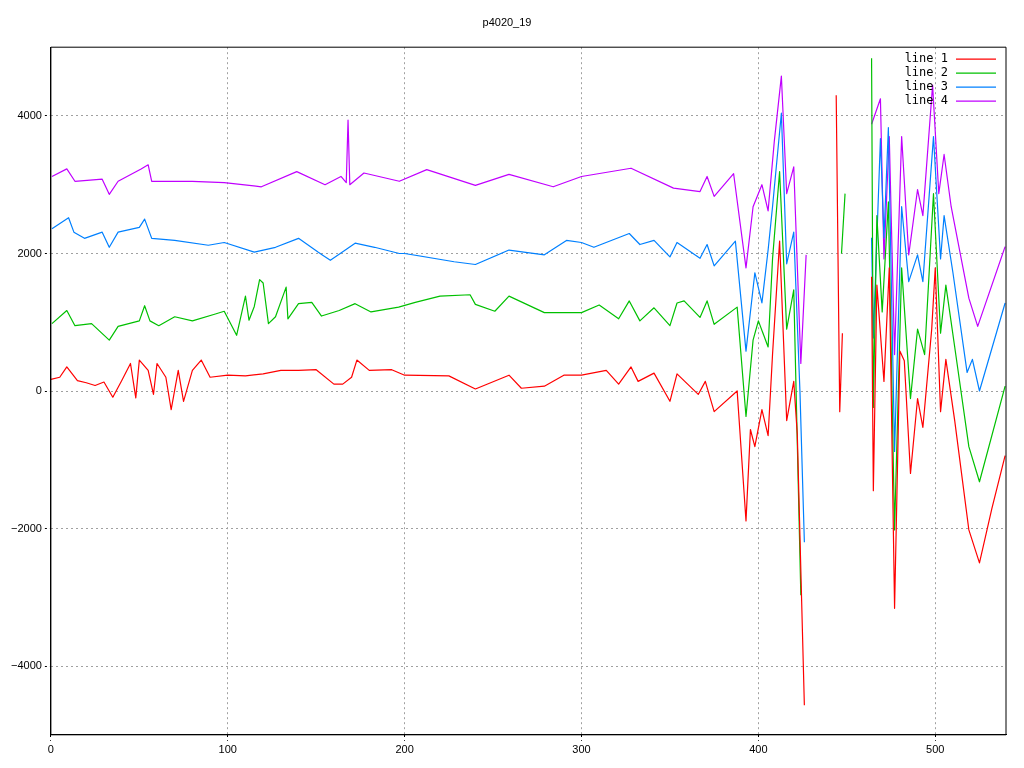 This screenshot has height=768, width=1024. What do you see at coordinates (926, 72) in the screenshot?
I see `legend-label: line 2` at bounding box center [926, 72].